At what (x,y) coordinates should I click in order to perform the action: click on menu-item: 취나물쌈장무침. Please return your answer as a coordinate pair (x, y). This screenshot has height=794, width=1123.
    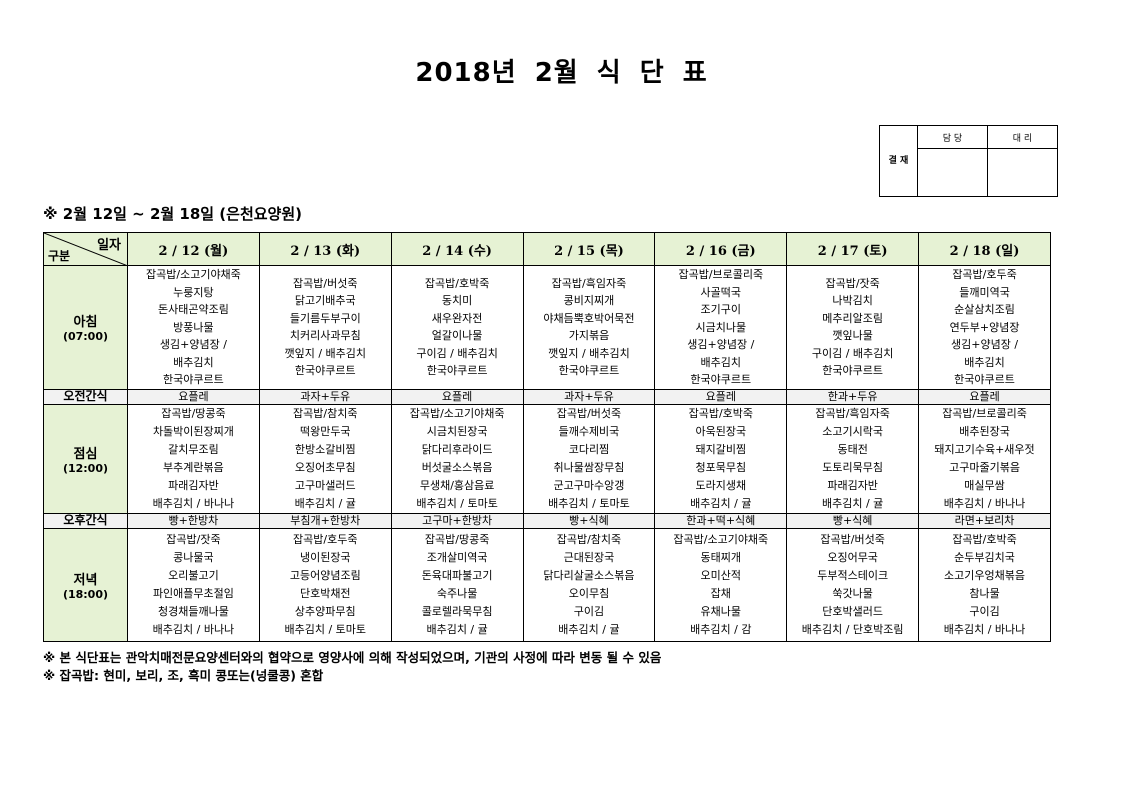
    Looking at the image, I should click on (589, 467).